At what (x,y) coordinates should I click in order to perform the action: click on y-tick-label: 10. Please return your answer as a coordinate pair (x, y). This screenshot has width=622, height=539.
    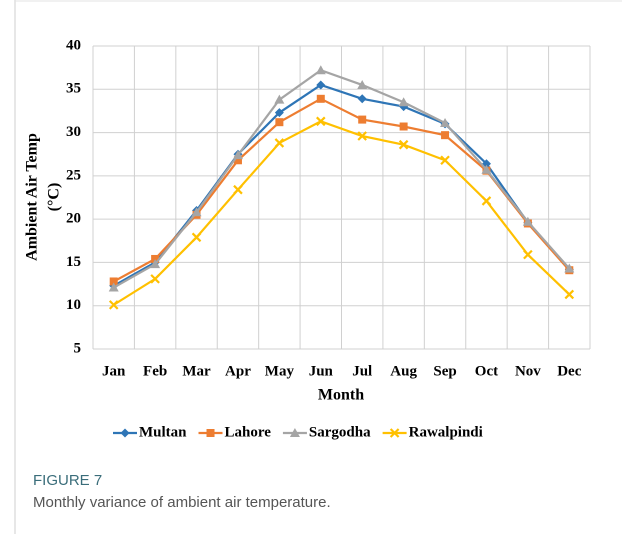
    Looking at the image, I should click on (73, 305).